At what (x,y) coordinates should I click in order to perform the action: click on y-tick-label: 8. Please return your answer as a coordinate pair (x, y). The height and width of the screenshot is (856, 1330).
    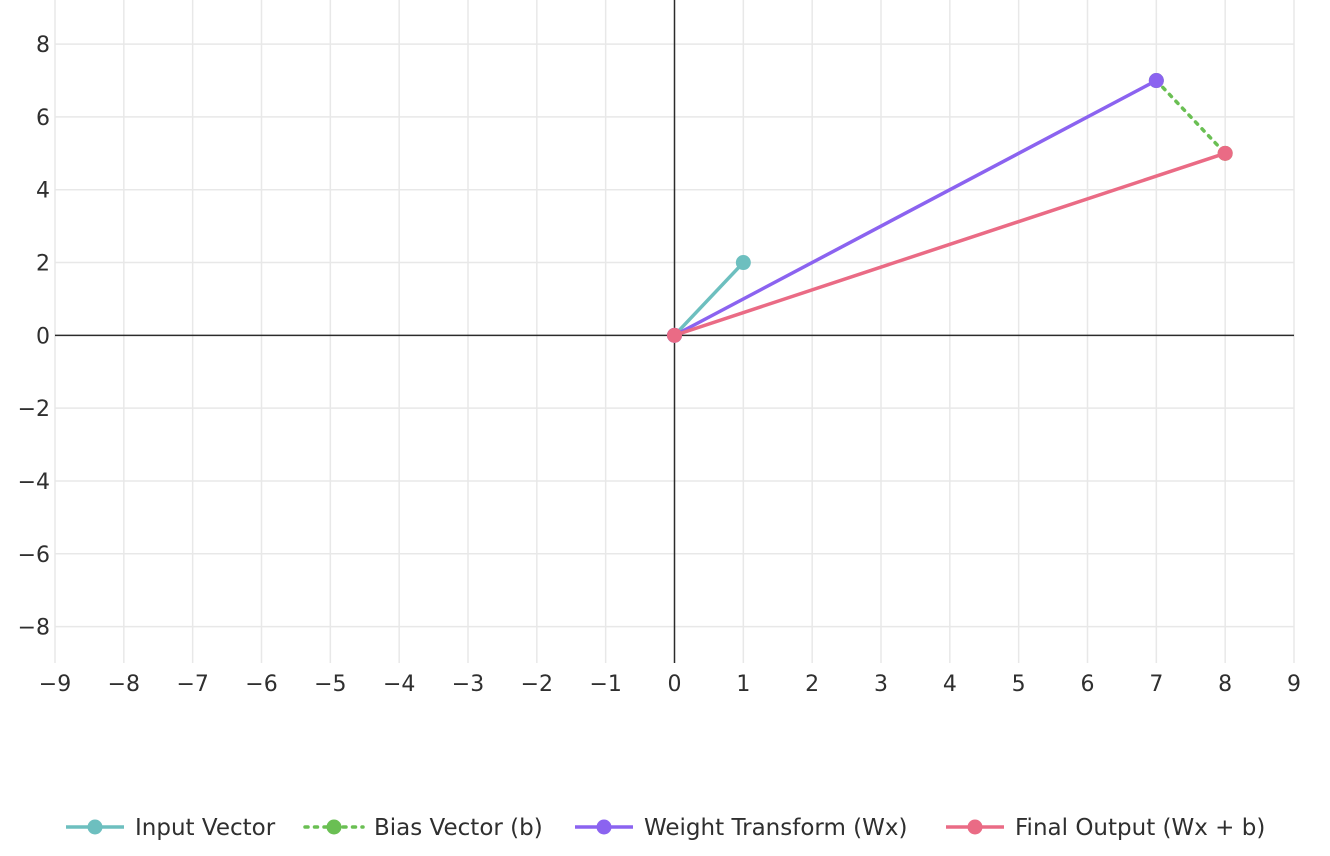
    Looking at the image, I should click on (43, 45).